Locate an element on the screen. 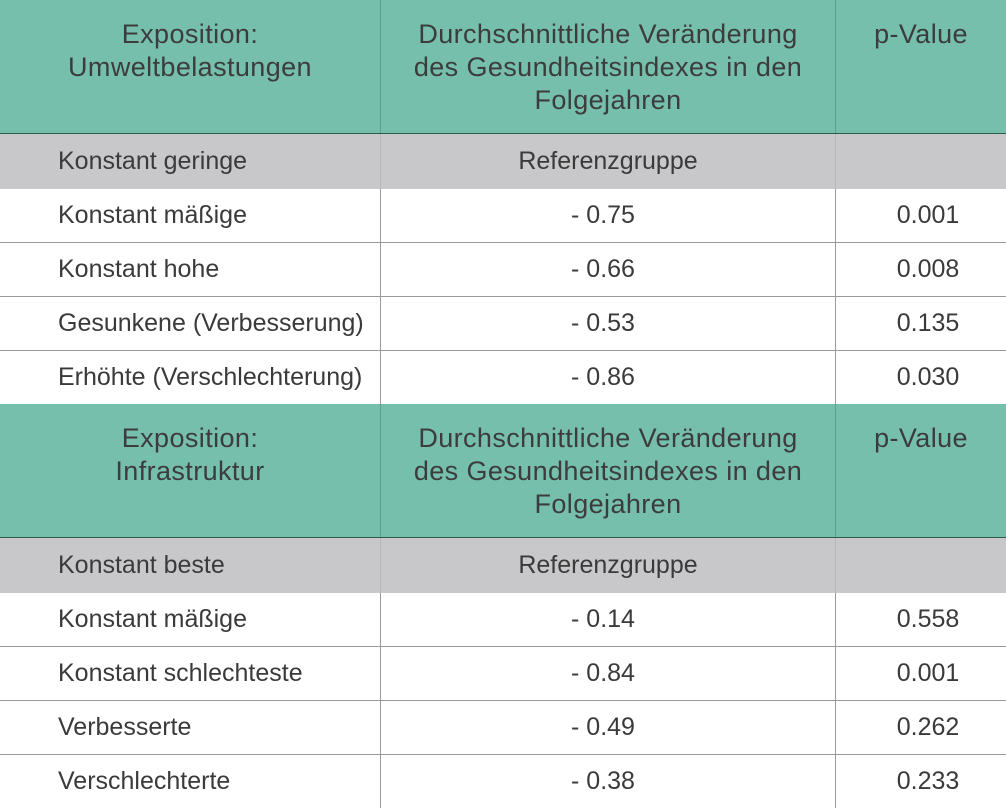  header-exposition: Exposition: Umweltbelastungen is located at coordinates (190, 66).